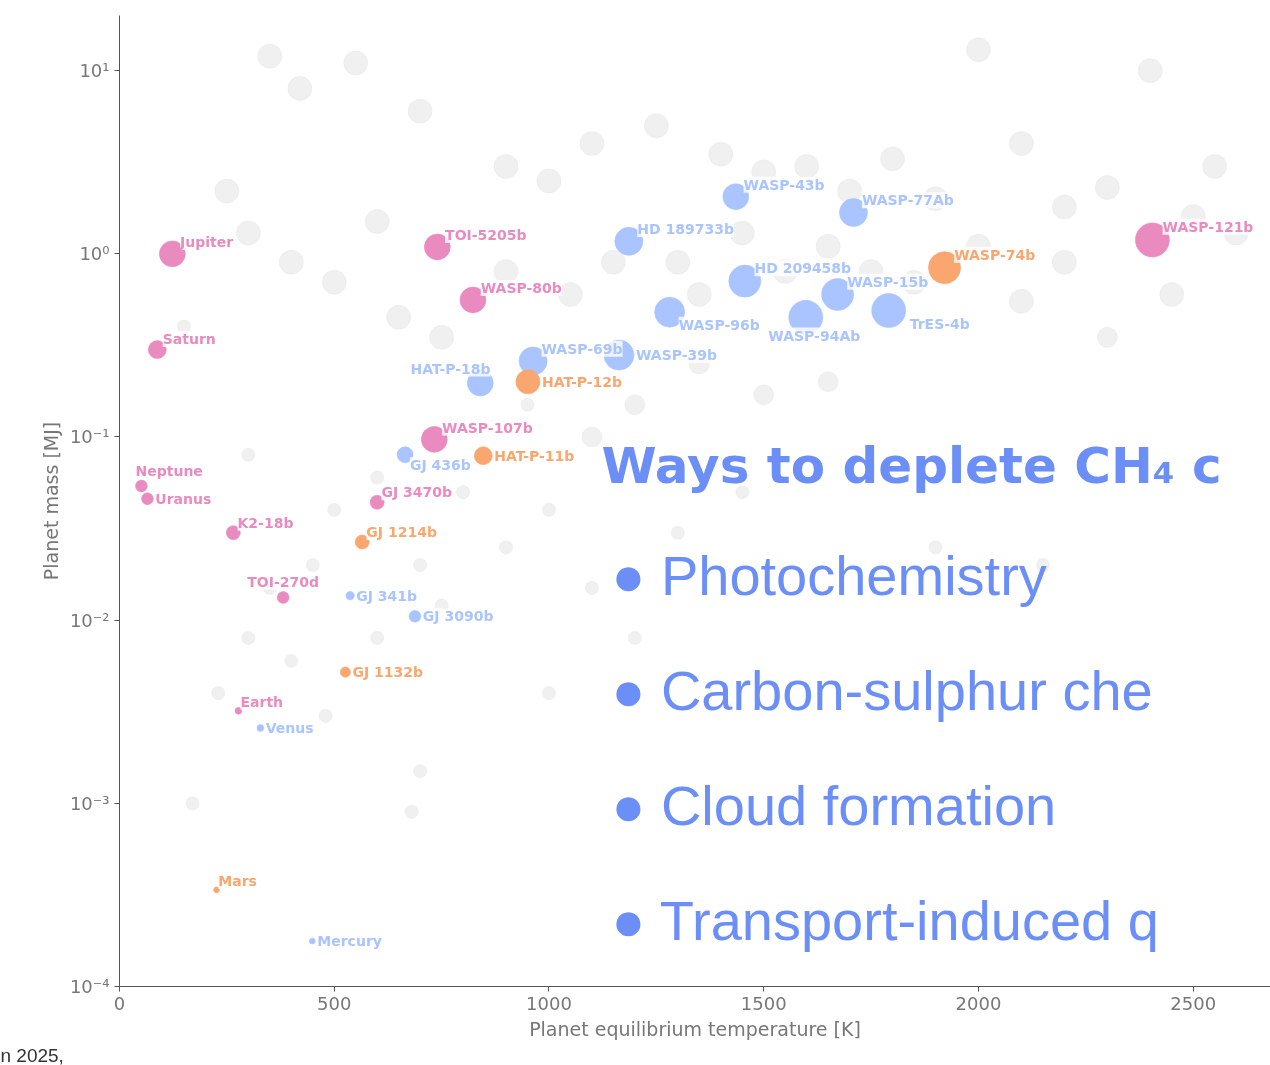 The height and width of the screenshot is (1065, 1270). What do you see at coordinates (387, 595) in the screenshot?
I see `annotation: GJ 341b` at bounding box center [387, 595].